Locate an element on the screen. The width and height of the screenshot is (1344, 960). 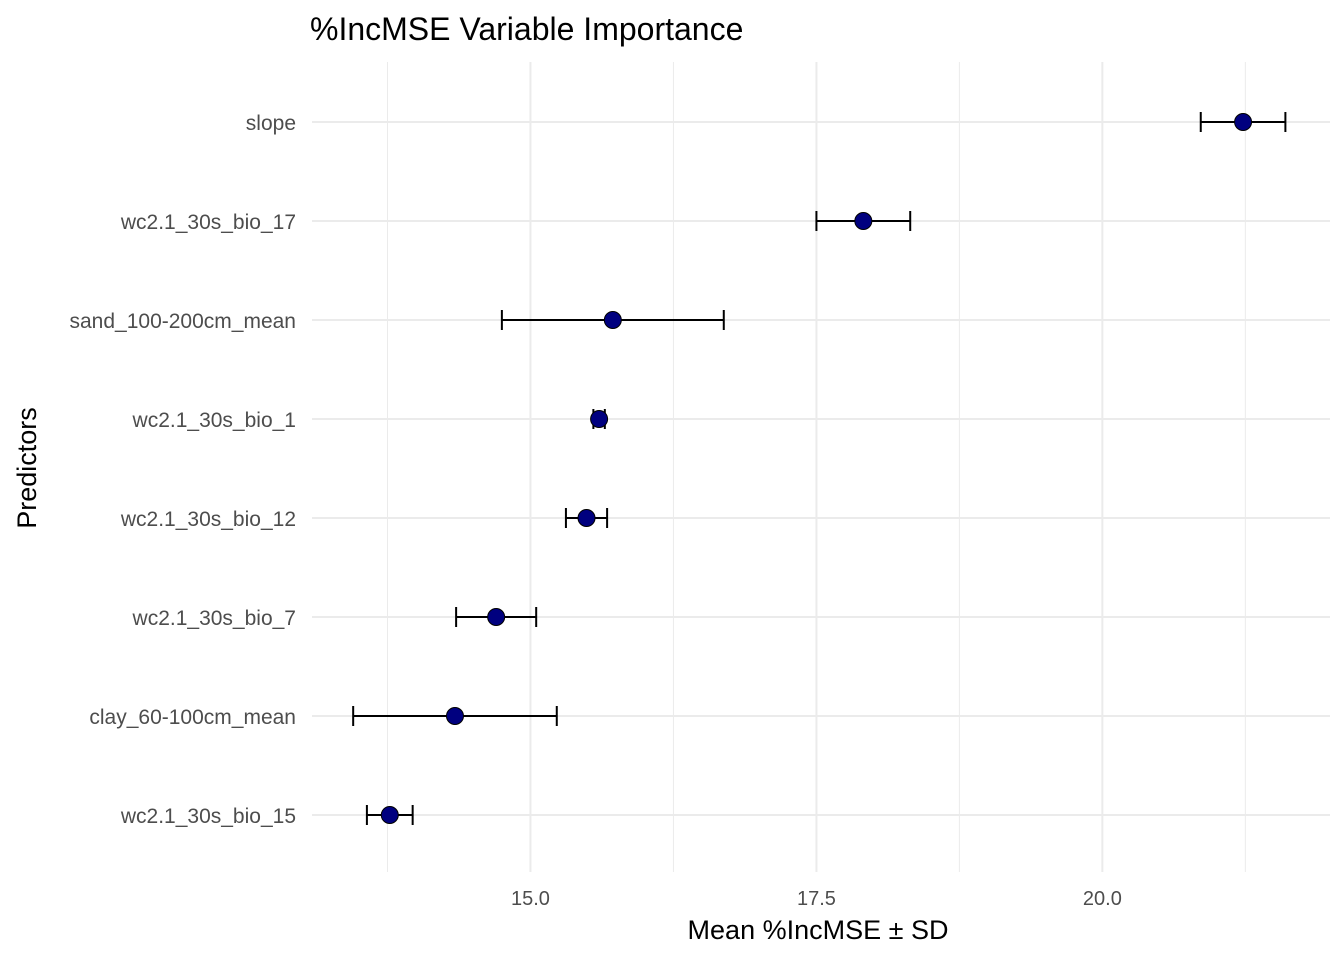
y-tick-label: wc2.1_30s_bio_12 is located at coordinates (208, 519).